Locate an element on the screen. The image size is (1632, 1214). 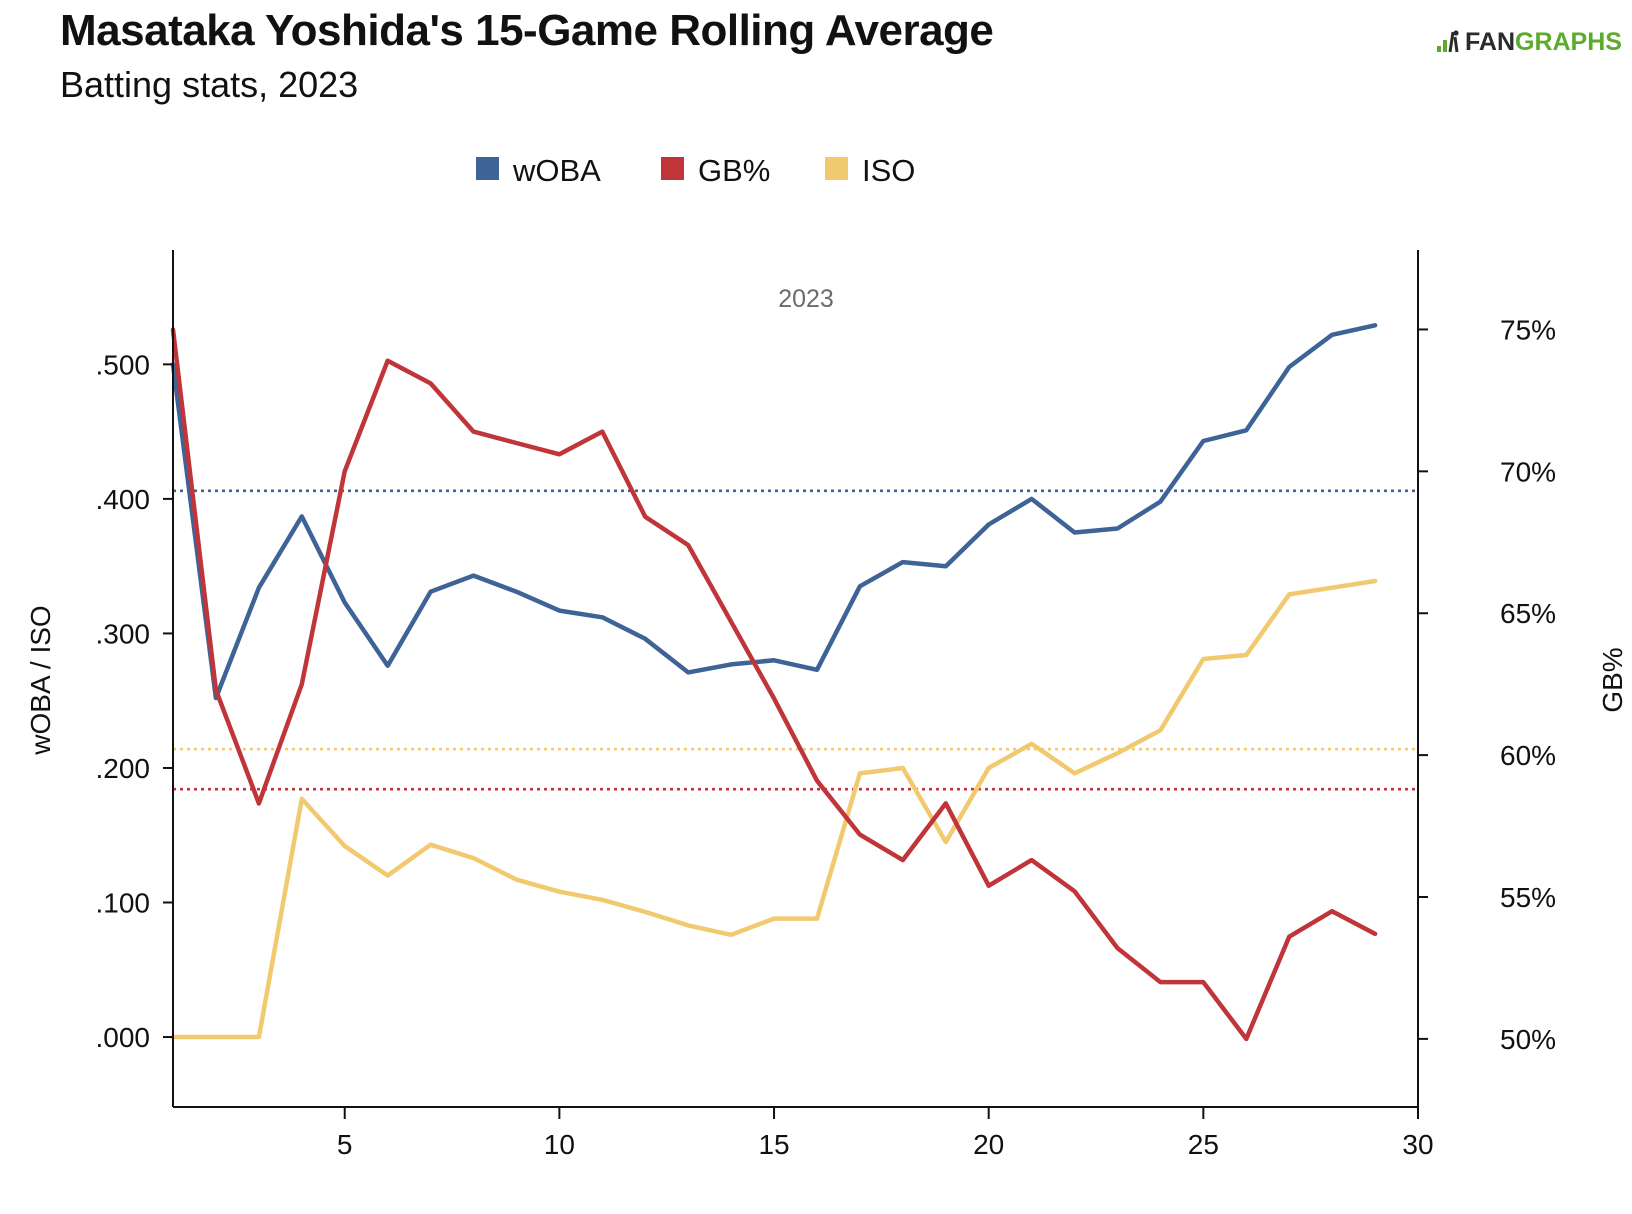
legend-label-woba: wOBA is located at coordinates (556, 170).